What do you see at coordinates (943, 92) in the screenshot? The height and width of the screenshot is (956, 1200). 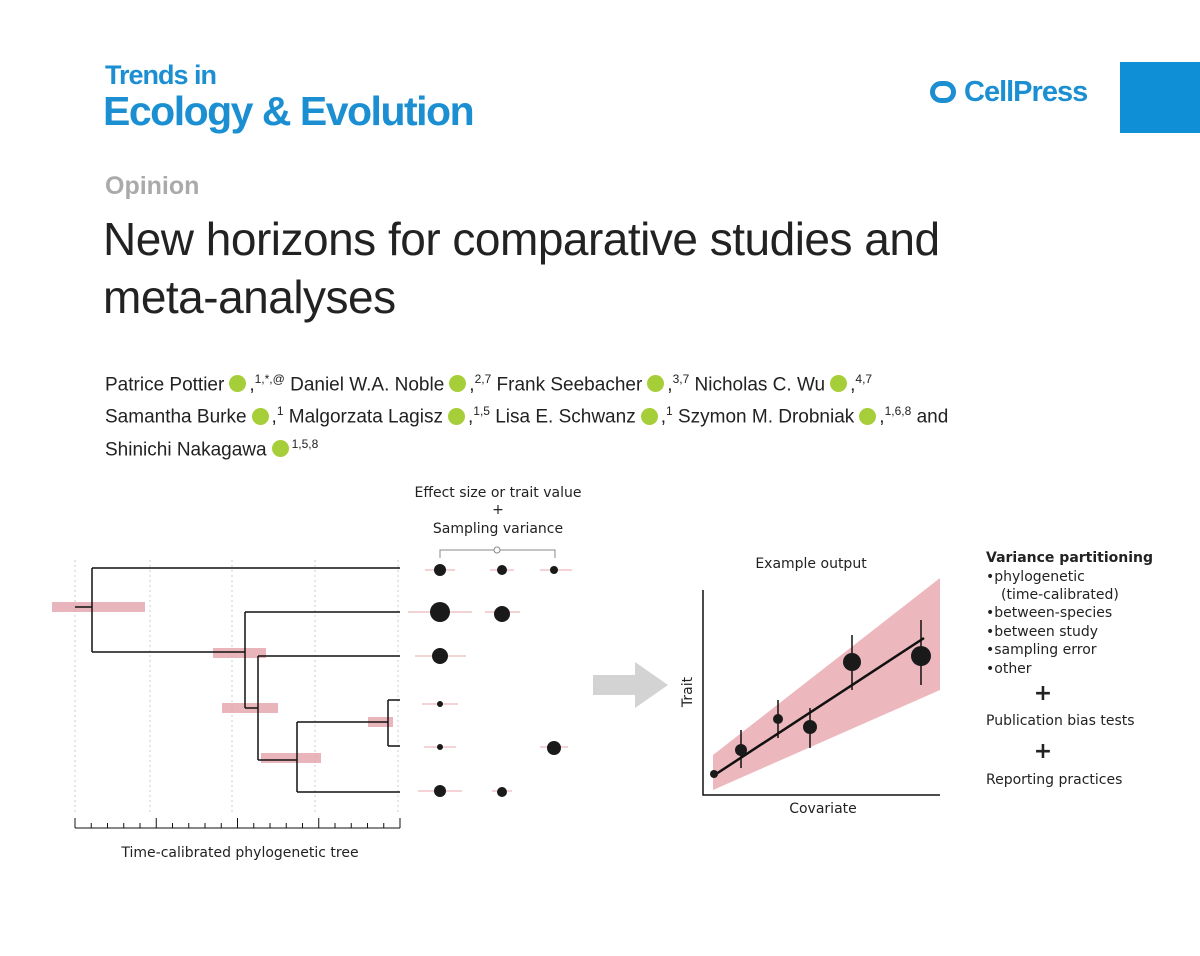 I see `publisher-logo` at bounding box center [943, 92].